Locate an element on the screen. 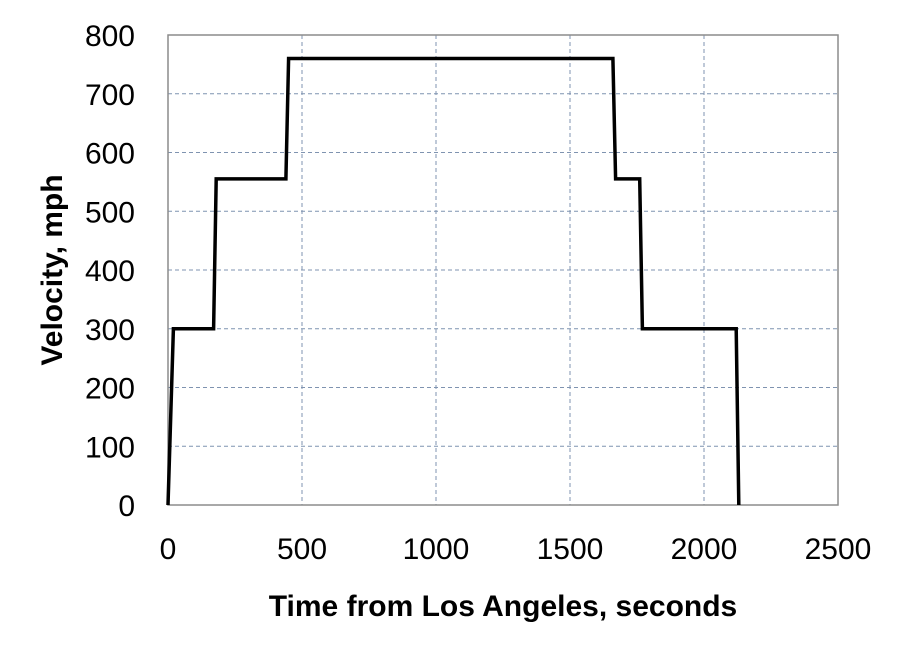 The image size is (900, 653). y-tick-labels: 0 100 200 300 400 500 600 700 800 is located at coordinates (110, 271).